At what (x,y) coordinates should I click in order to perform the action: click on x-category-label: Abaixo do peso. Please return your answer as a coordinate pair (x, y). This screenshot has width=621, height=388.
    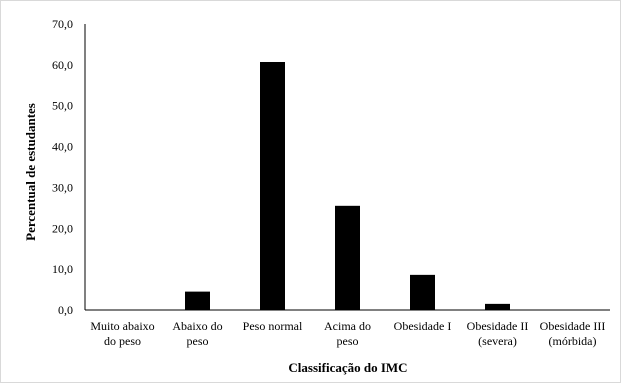
    Looking at the image, I should click on (197, 333).